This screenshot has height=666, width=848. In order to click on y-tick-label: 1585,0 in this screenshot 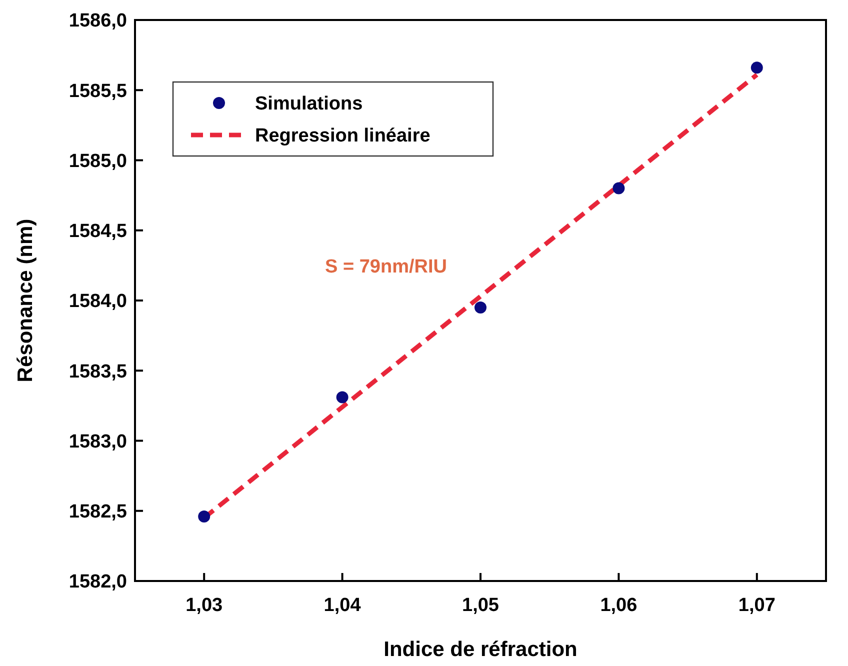, I will do `click(97, 161)`.